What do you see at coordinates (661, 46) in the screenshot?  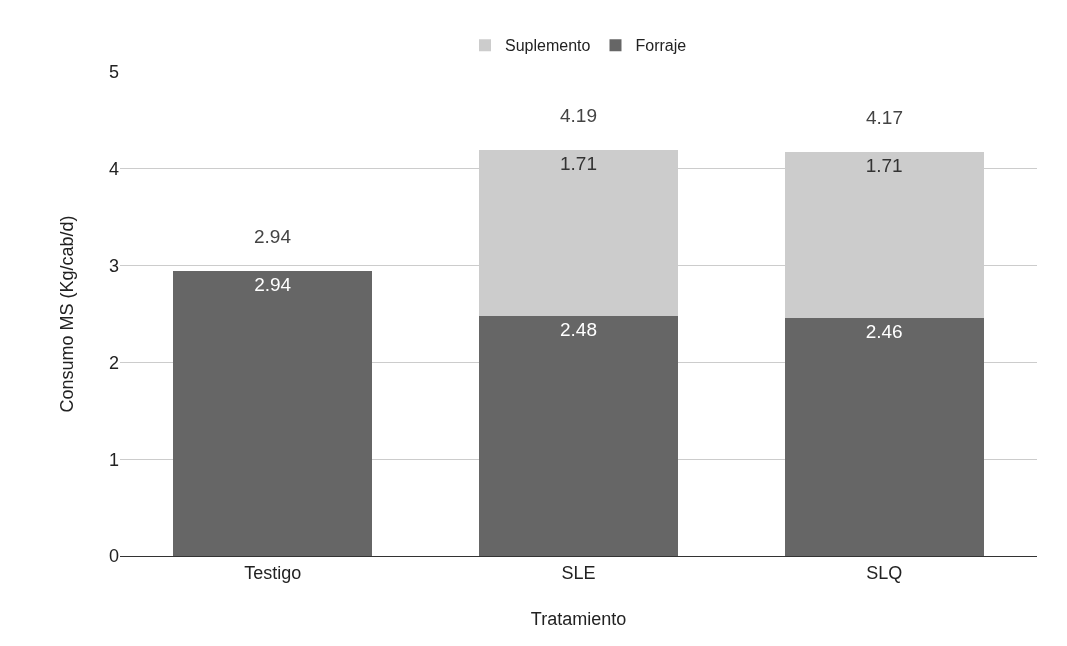 I see `legend-label: Forraje` at bounding box center [661, 46].